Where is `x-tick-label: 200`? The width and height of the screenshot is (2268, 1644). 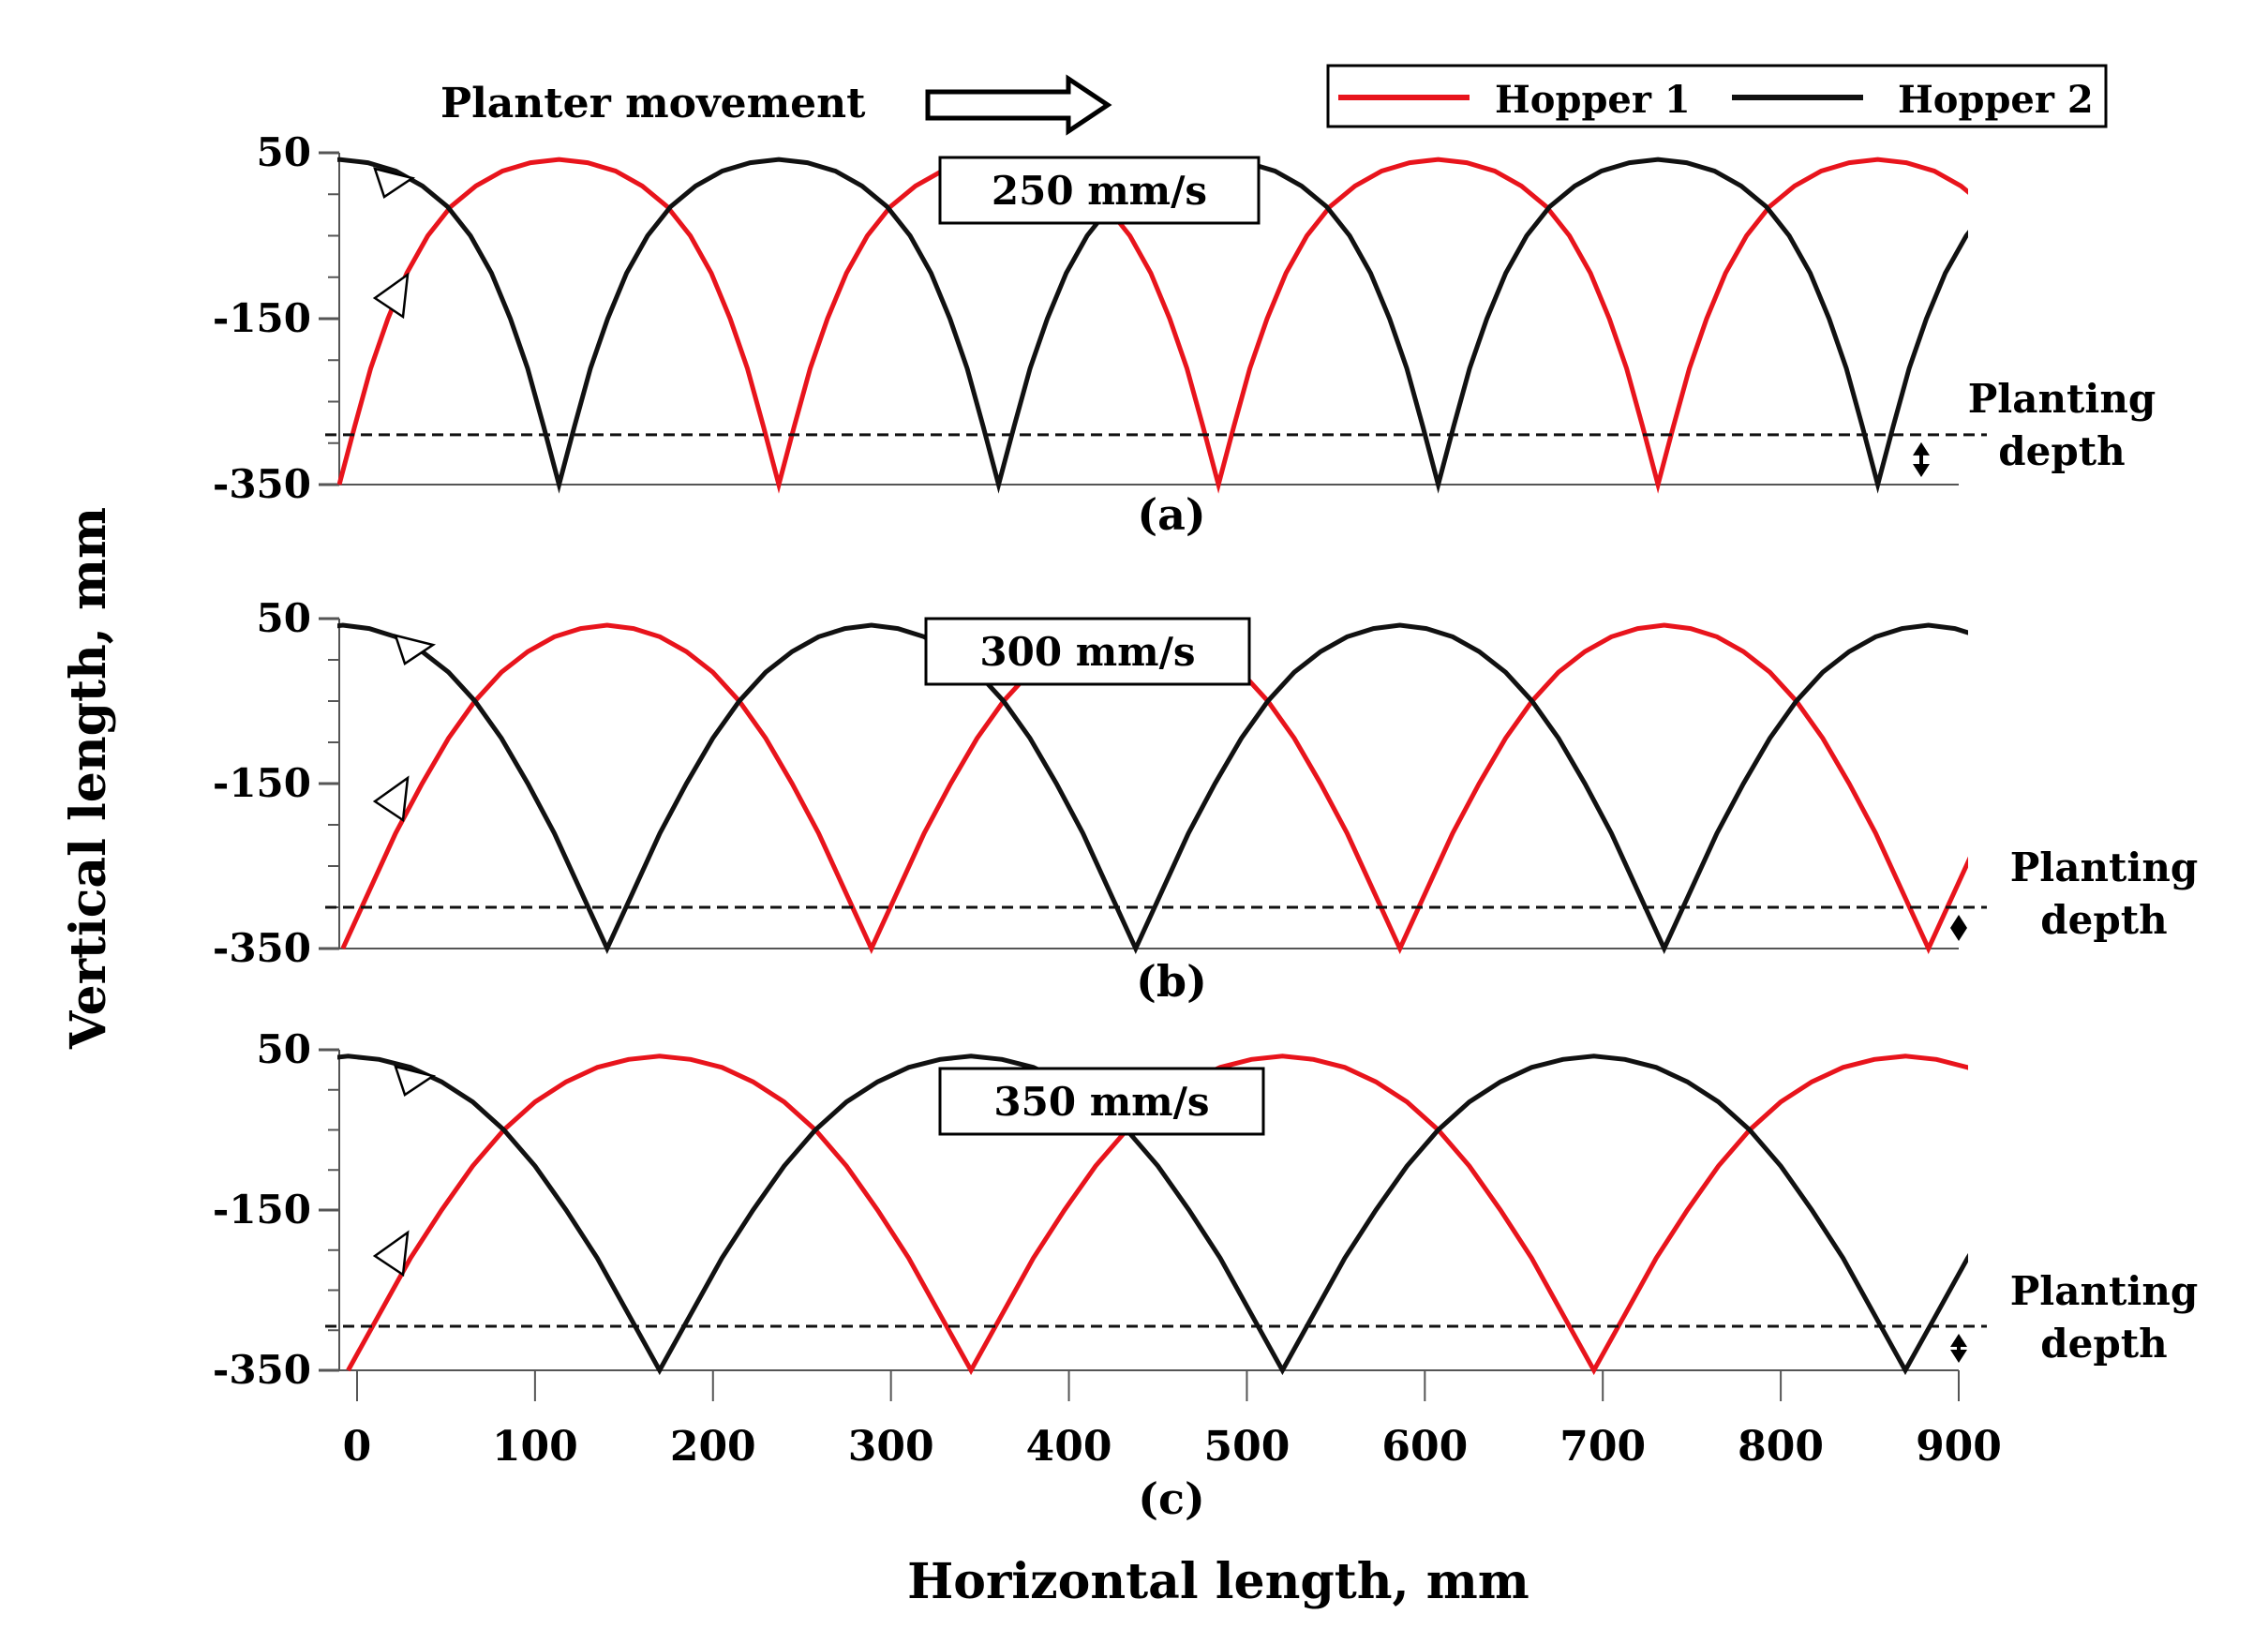 x-tick-label: 200 is located at coordinates (713, 1447).